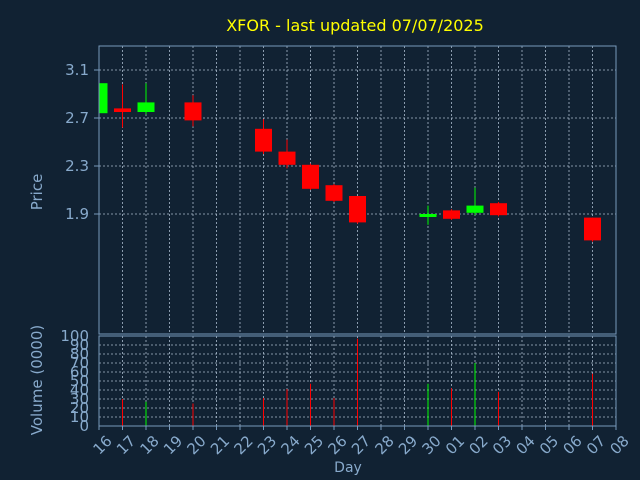 The height and width of the screenshot is (480, 640). What do you see at coordinates (79, 381) in the screenshot?
I see `volume-tick-label: 50` at bounding box center [79, 381].